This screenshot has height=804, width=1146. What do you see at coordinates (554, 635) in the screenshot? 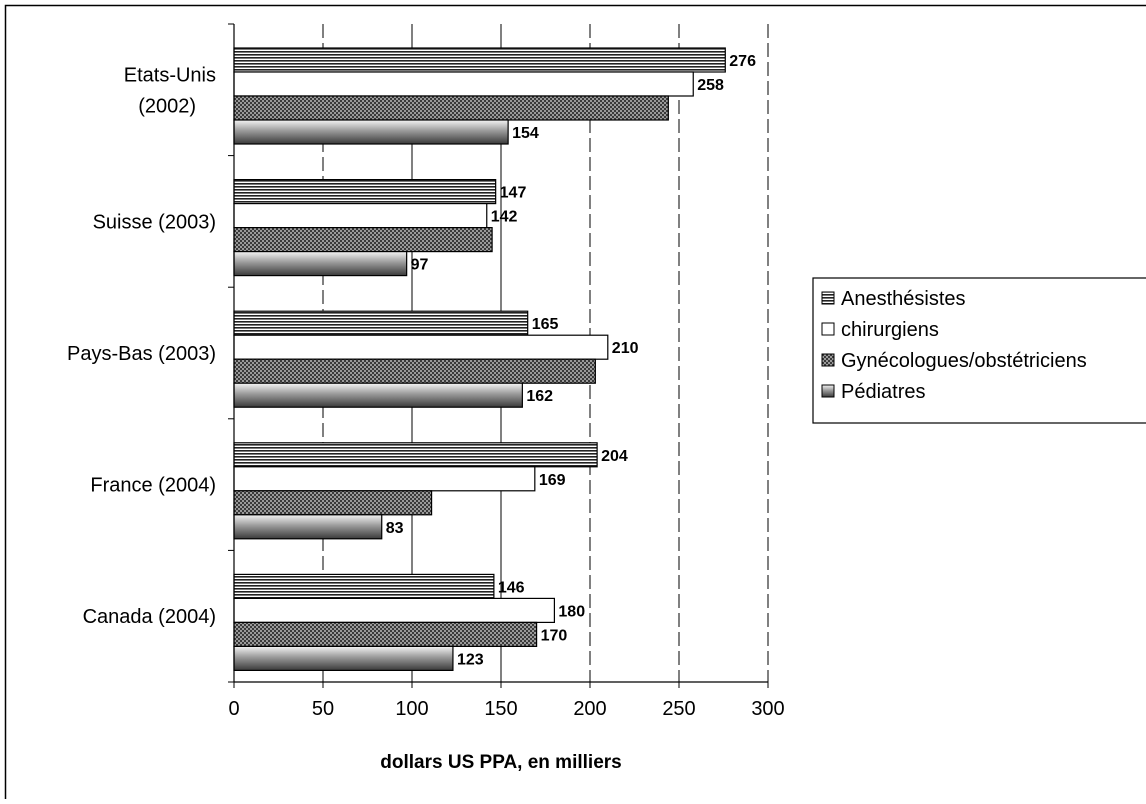
I see `data-label: 170` at bounding box center [554, 635].